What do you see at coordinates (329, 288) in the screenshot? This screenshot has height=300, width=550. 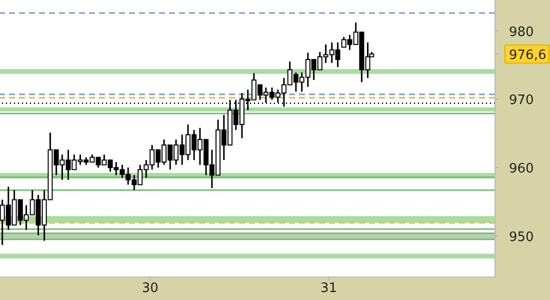 I see `x-tick-label: 31` at bounding box center [329, 288].